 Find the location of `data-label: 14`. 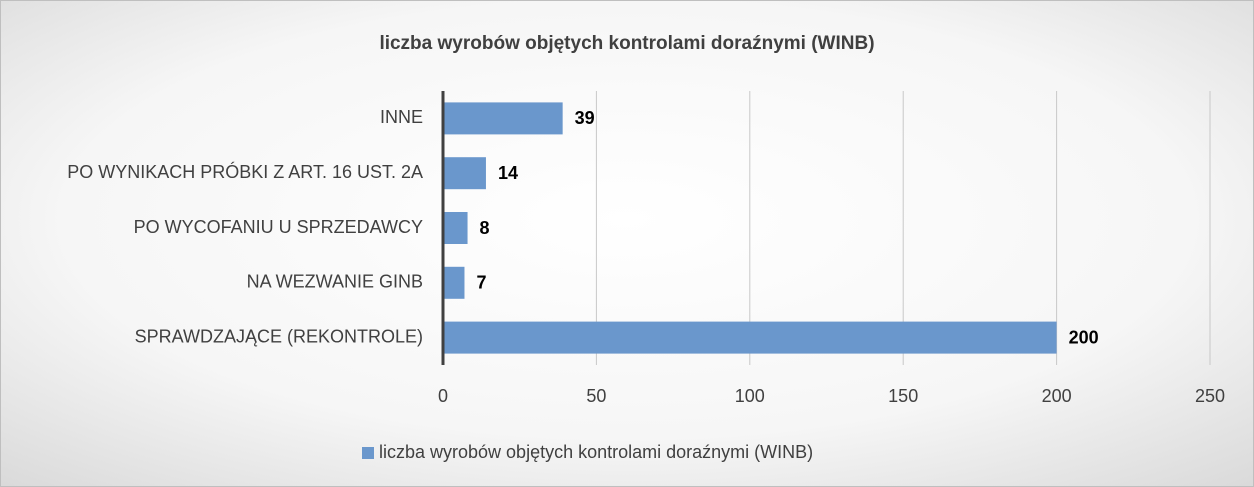

data-label: 14 is located at coordinates (508, 173).